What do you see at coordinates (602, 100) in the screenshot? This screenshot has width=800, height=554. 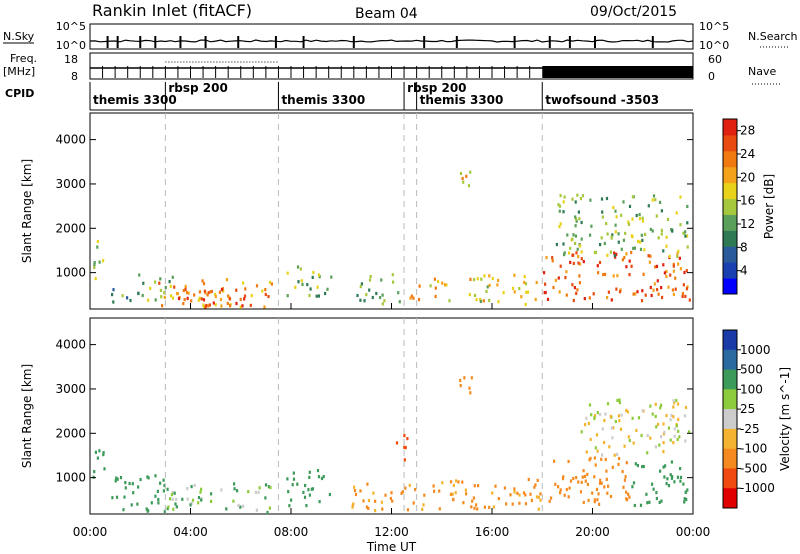 I see `cpid-segment-label: twofsound -3503` at bounding box center [602, 100].